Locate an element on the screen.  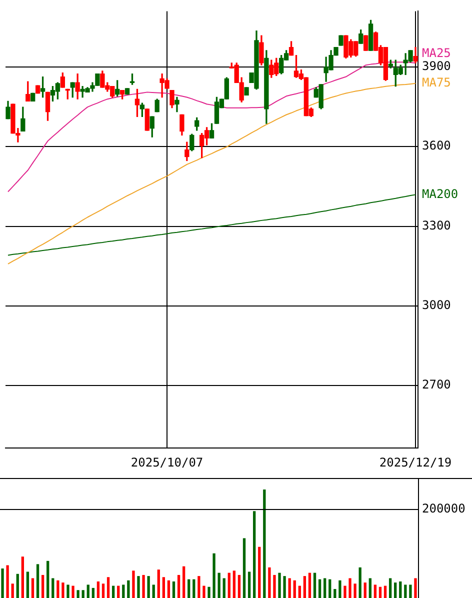
x-tick-label: 2025/10/07 is located at coordinates (167, 462).